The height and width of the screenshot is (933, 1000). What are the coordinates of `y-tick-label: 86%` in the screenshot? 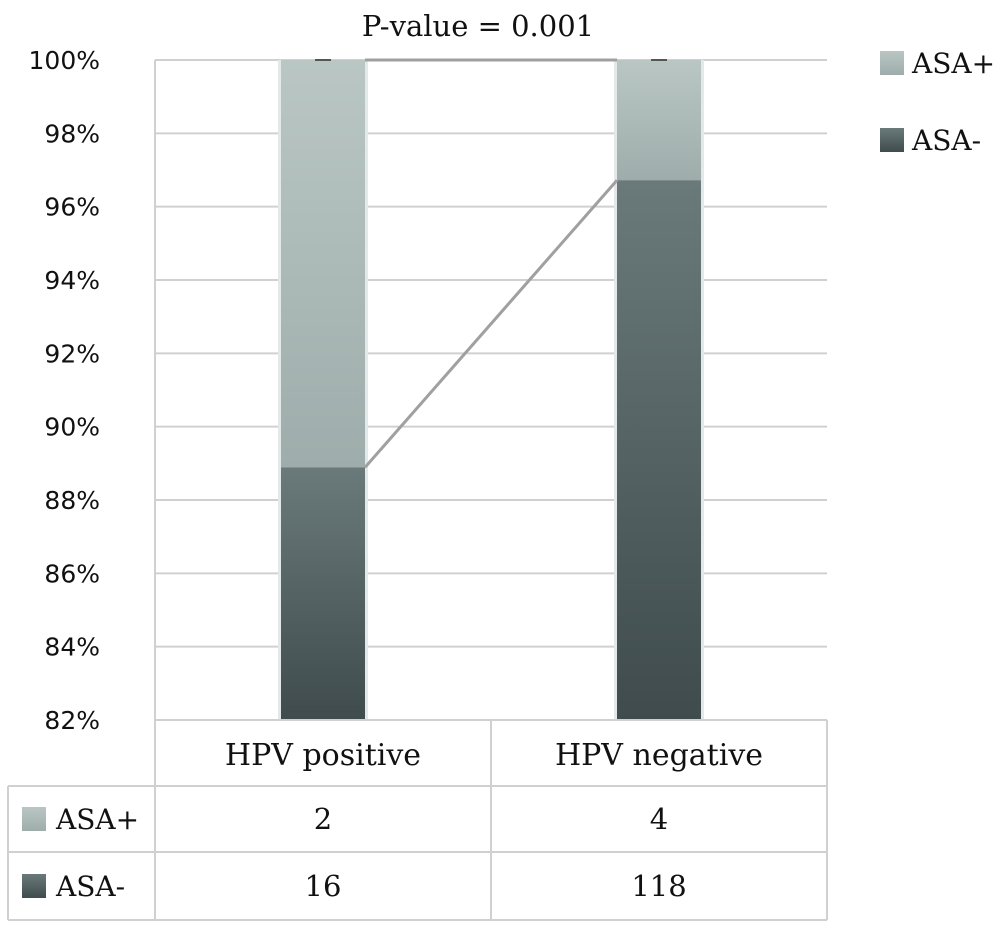 It's located at (72, 573).